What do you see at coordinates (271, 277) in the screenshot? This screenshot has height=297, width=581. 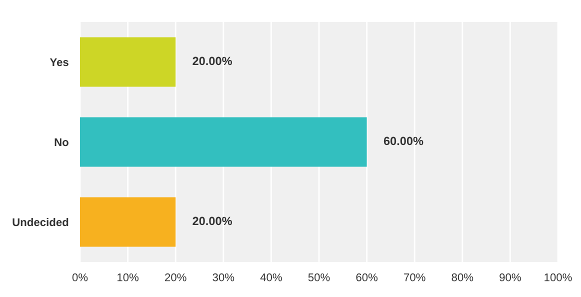 I see `x-tick-label: 40%` at bounding box center [271, 277].